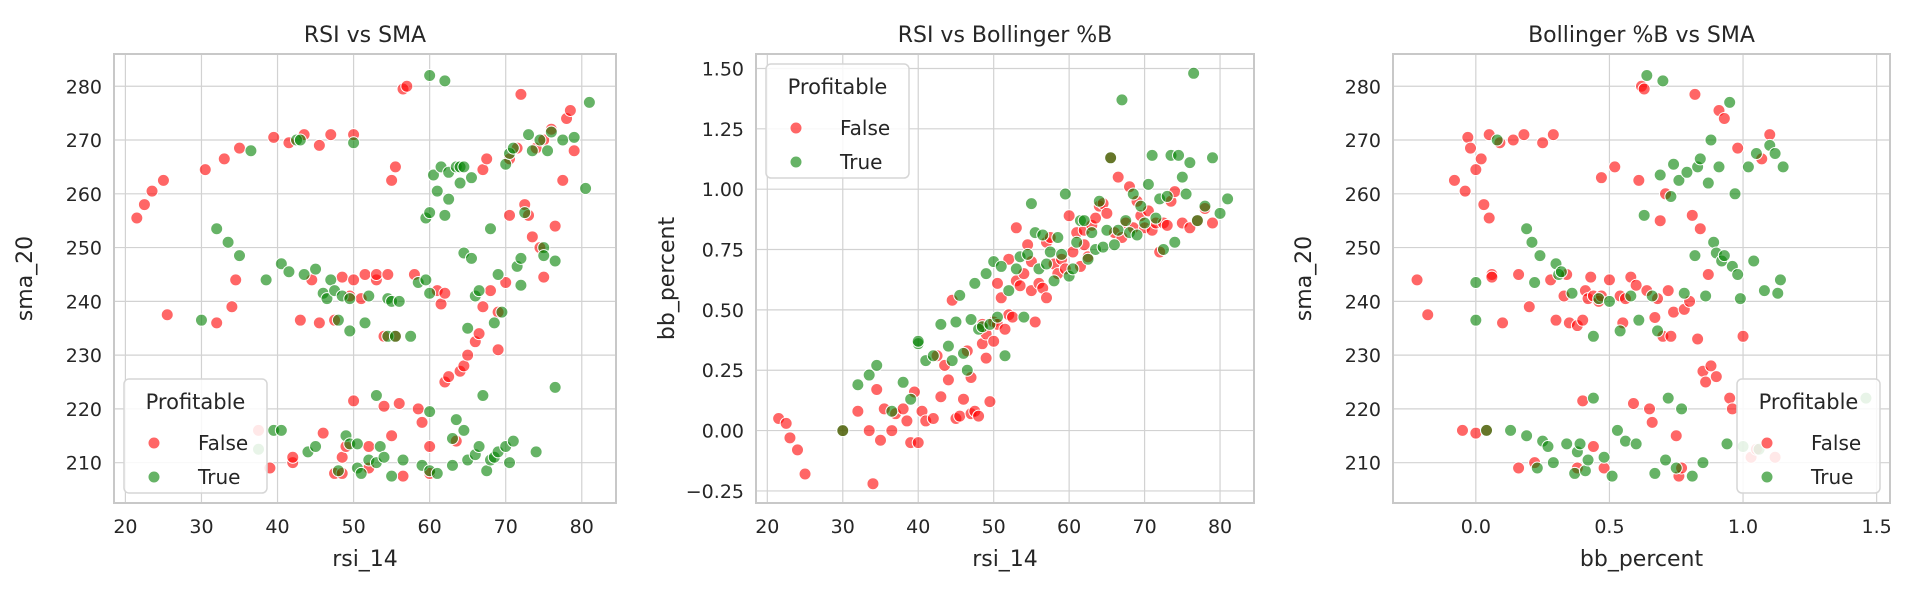 The height and width of the screenshot is (600, 1920). Describe the element at coordinates (1609, 527) in the screenshot. I see `x-tick-label: 0.5` at that location.